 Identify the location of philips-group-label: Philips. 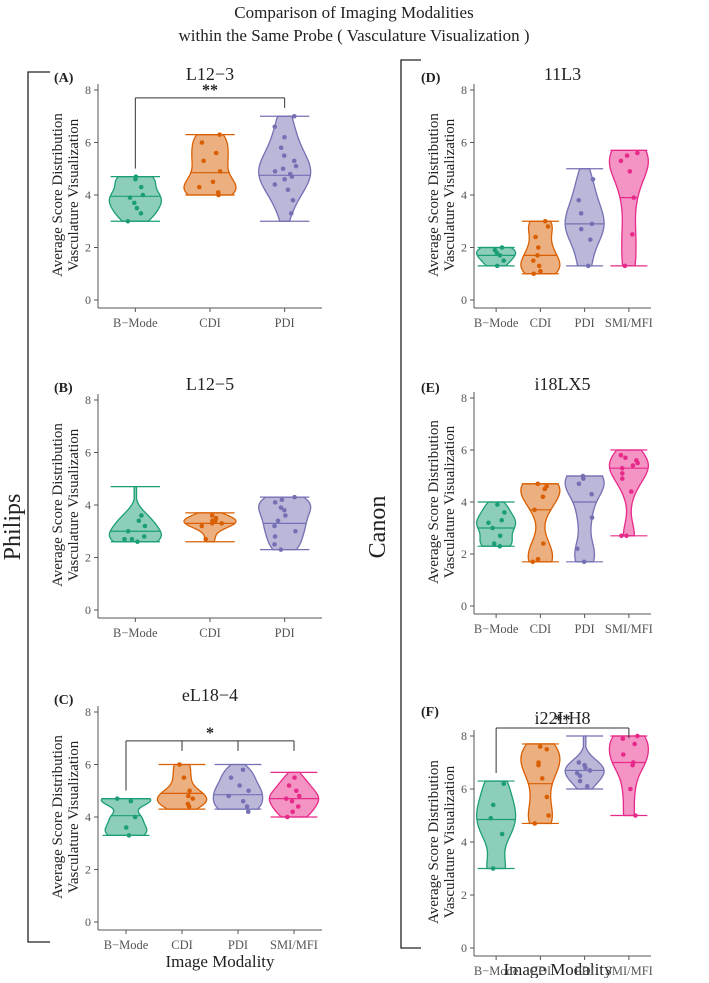
(13, 527).